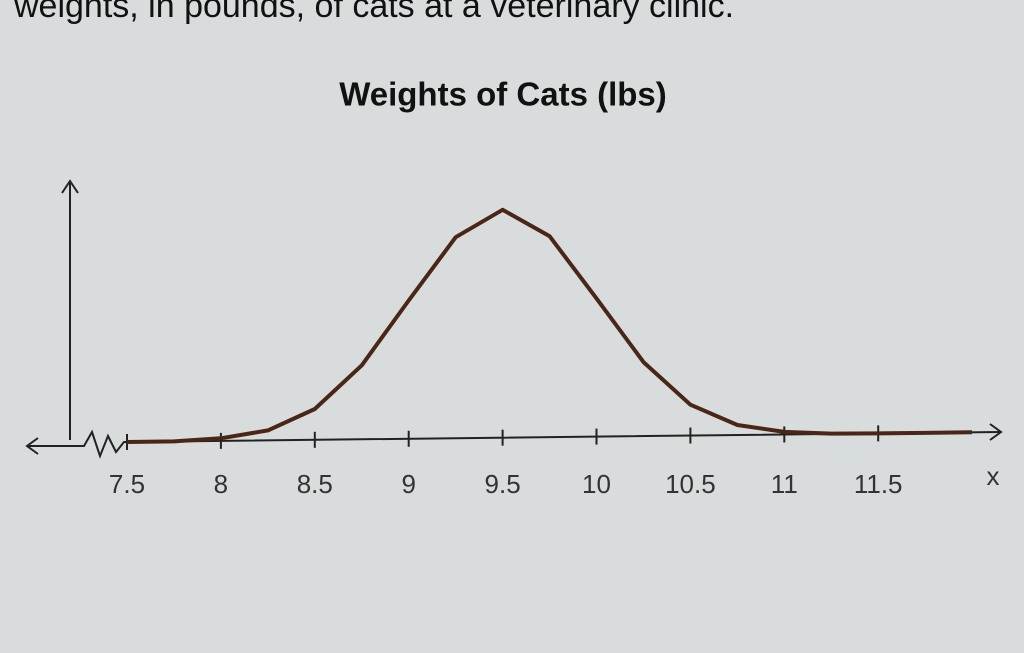  Describe the element at coordinates (996, 432) in the screenshot. I see `x-axis-arrow-right` at that location.